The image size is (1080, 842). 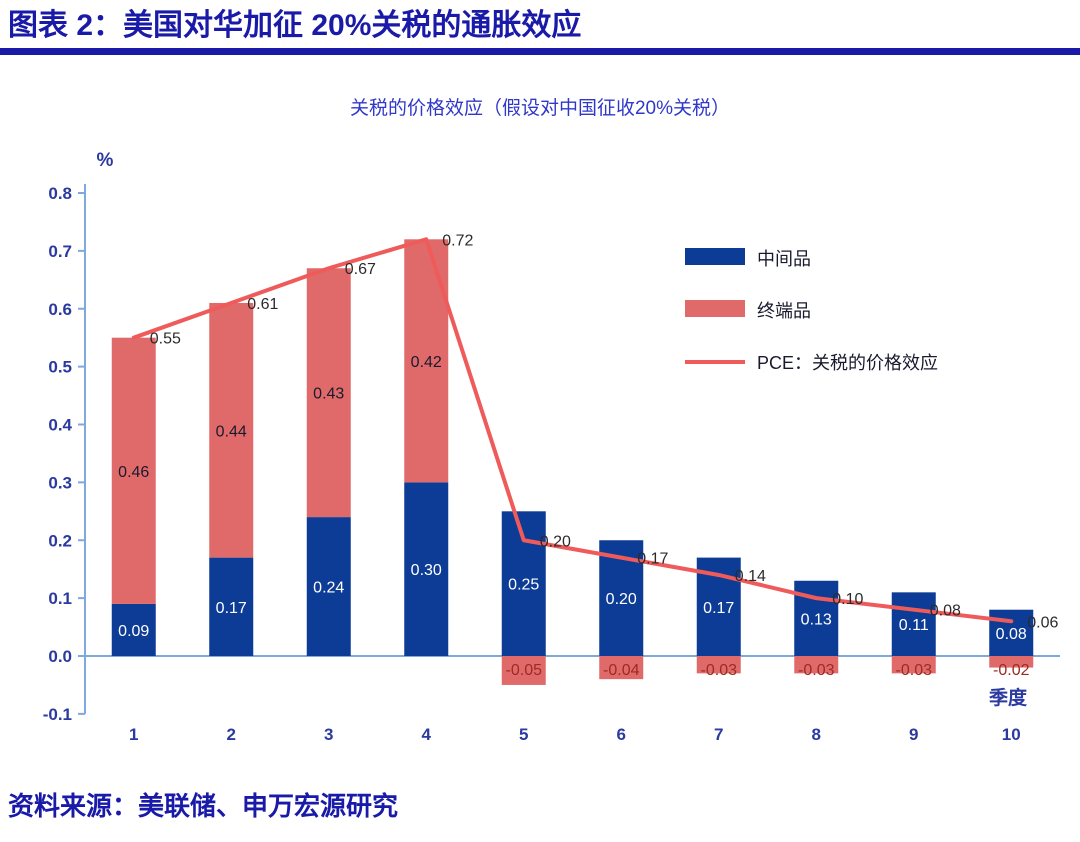 What do you see at coordinates (457, 240) in the screenshot?
I see `line-label: 0.72` at bounding box center [457, 240].